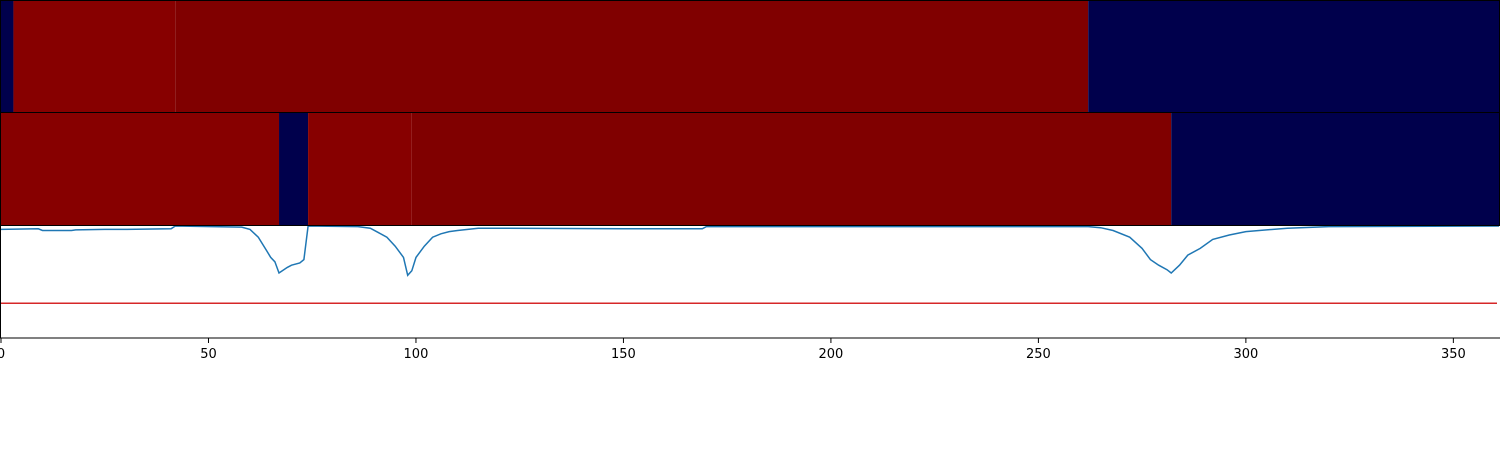 The width and height of the screenshot is (1500, 450). I want to click on x-tick-label: 50, so click(208, 354).